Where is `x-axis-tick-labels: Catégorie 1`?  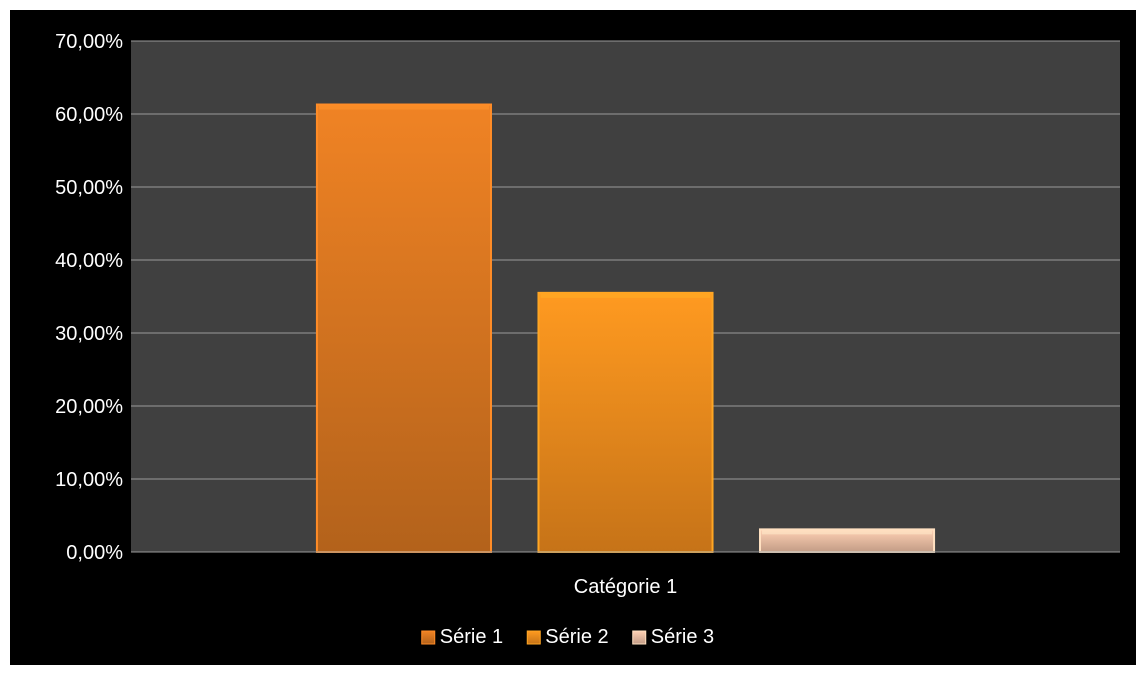 x-axis-tick-labels: Catégorie 1 is located at coordinates (625, 587).